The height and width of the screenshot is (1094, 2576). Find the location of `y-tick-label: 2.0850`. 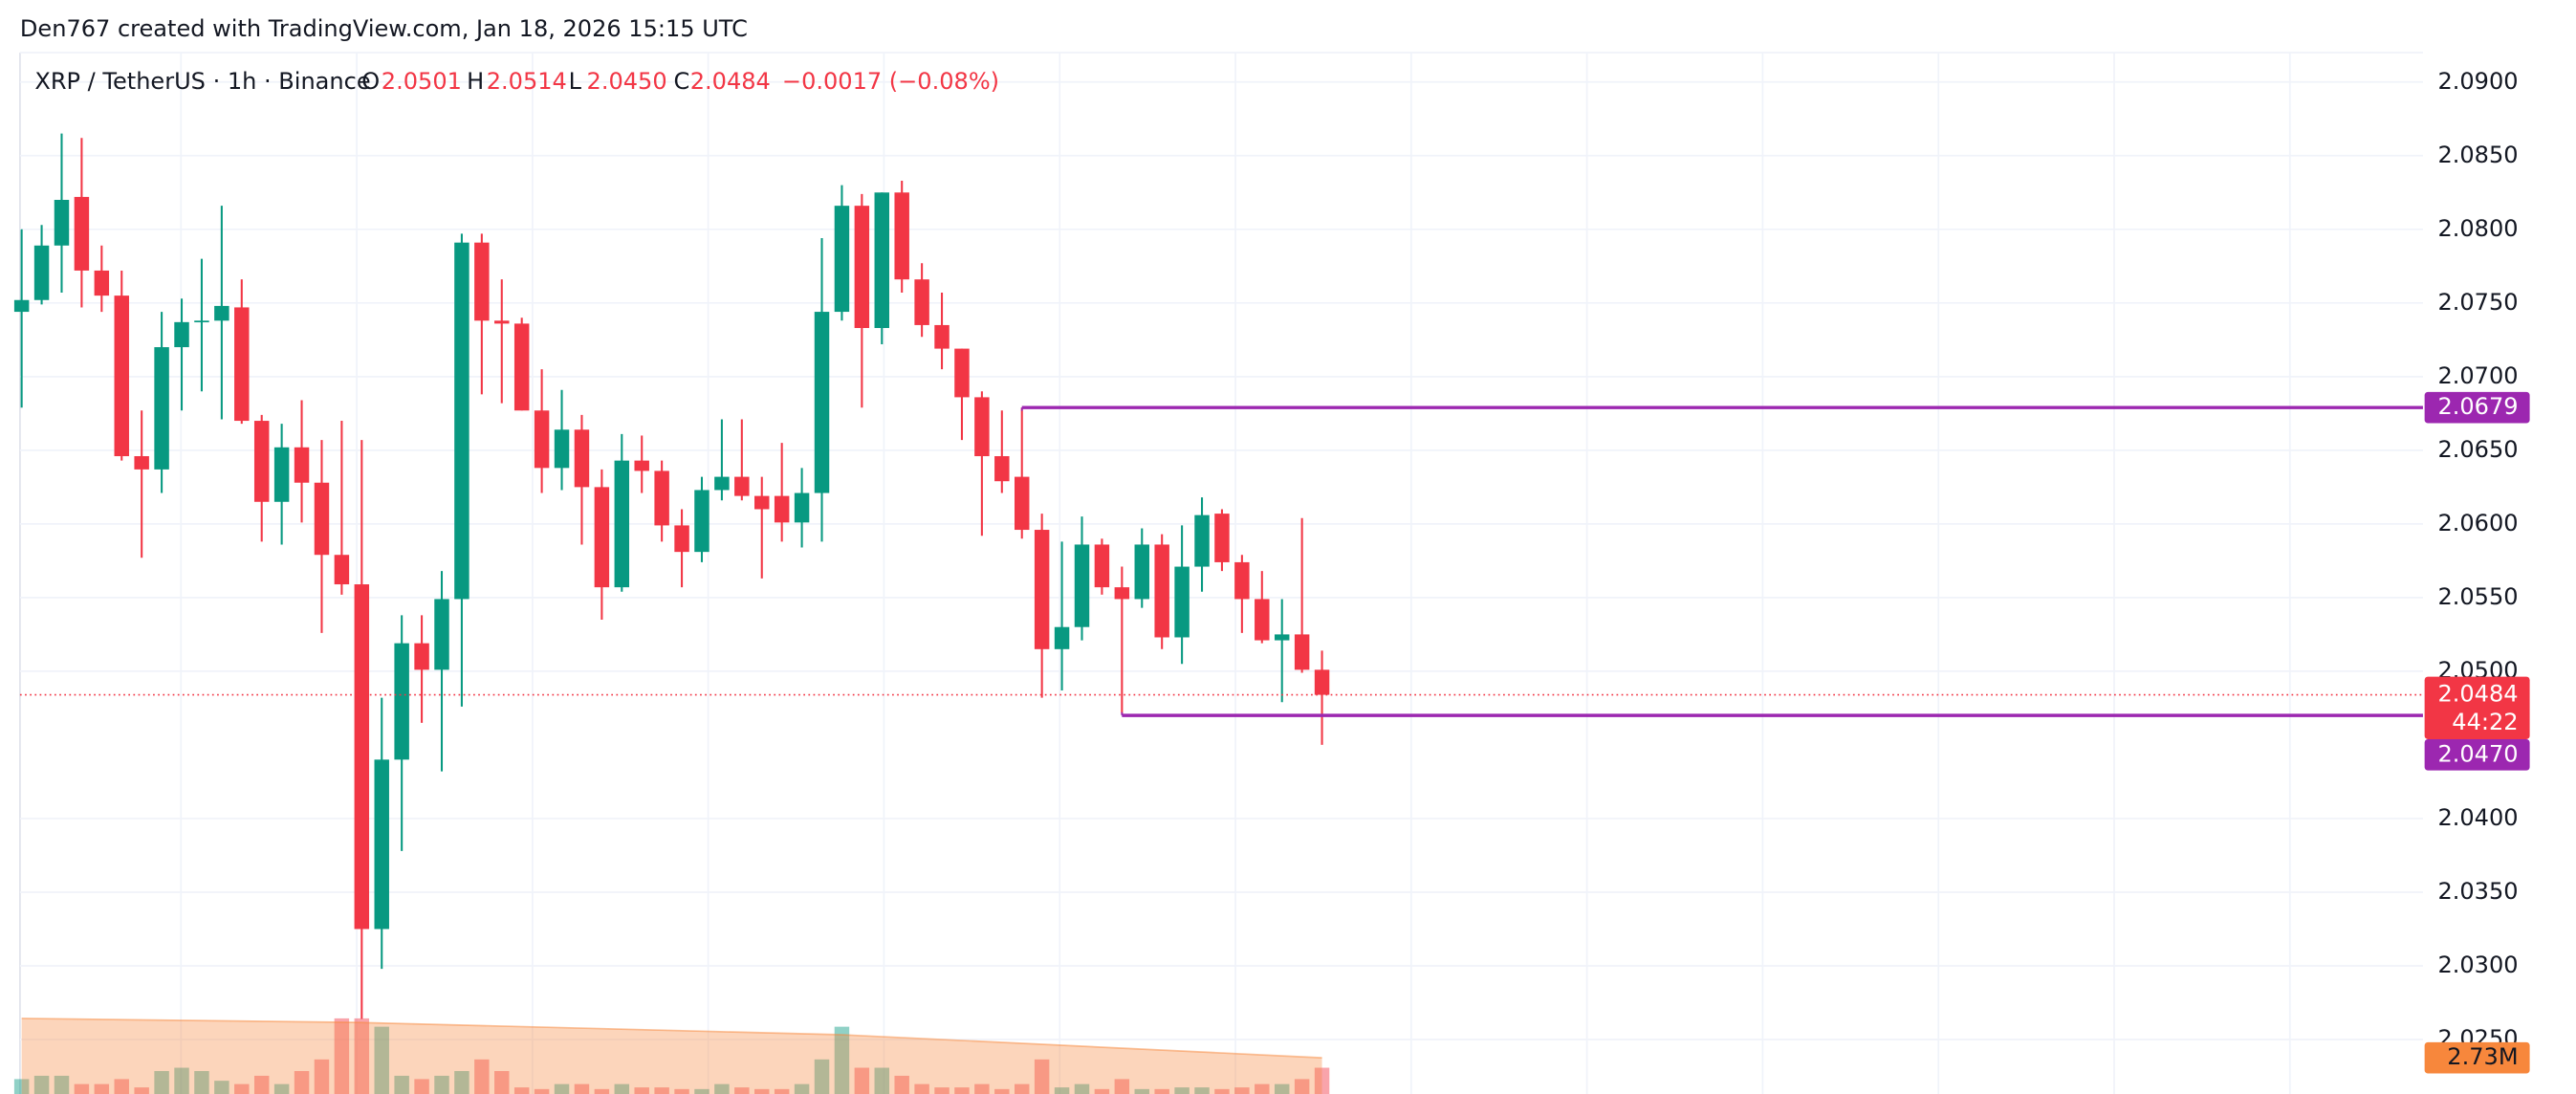

y-tick-label: 2.0850 is located at coordinates (2477, 155).